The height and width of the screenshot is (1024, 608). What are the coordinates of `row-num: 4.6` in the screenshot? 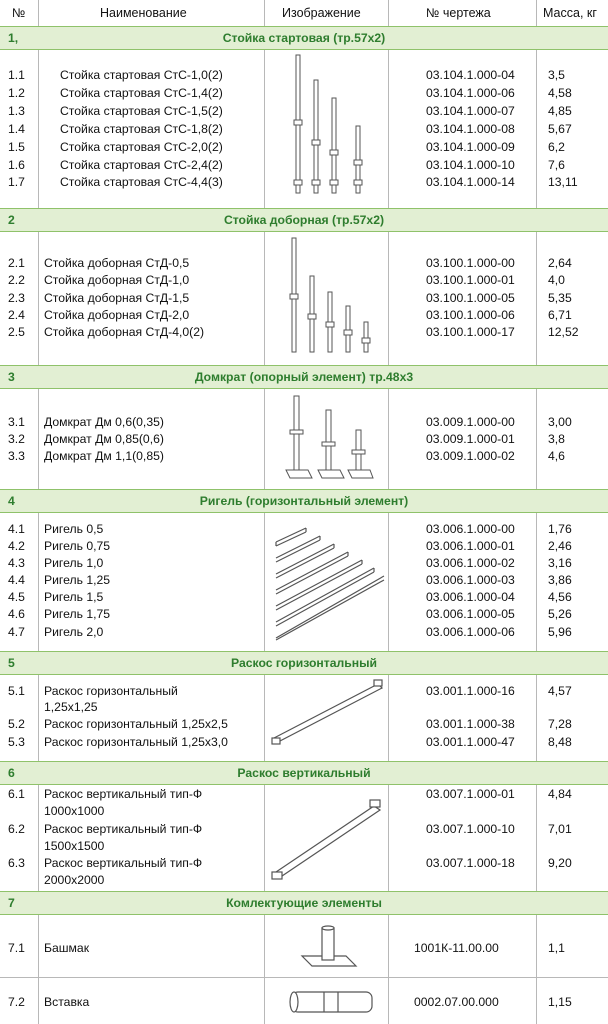 It's located at (16, 614).